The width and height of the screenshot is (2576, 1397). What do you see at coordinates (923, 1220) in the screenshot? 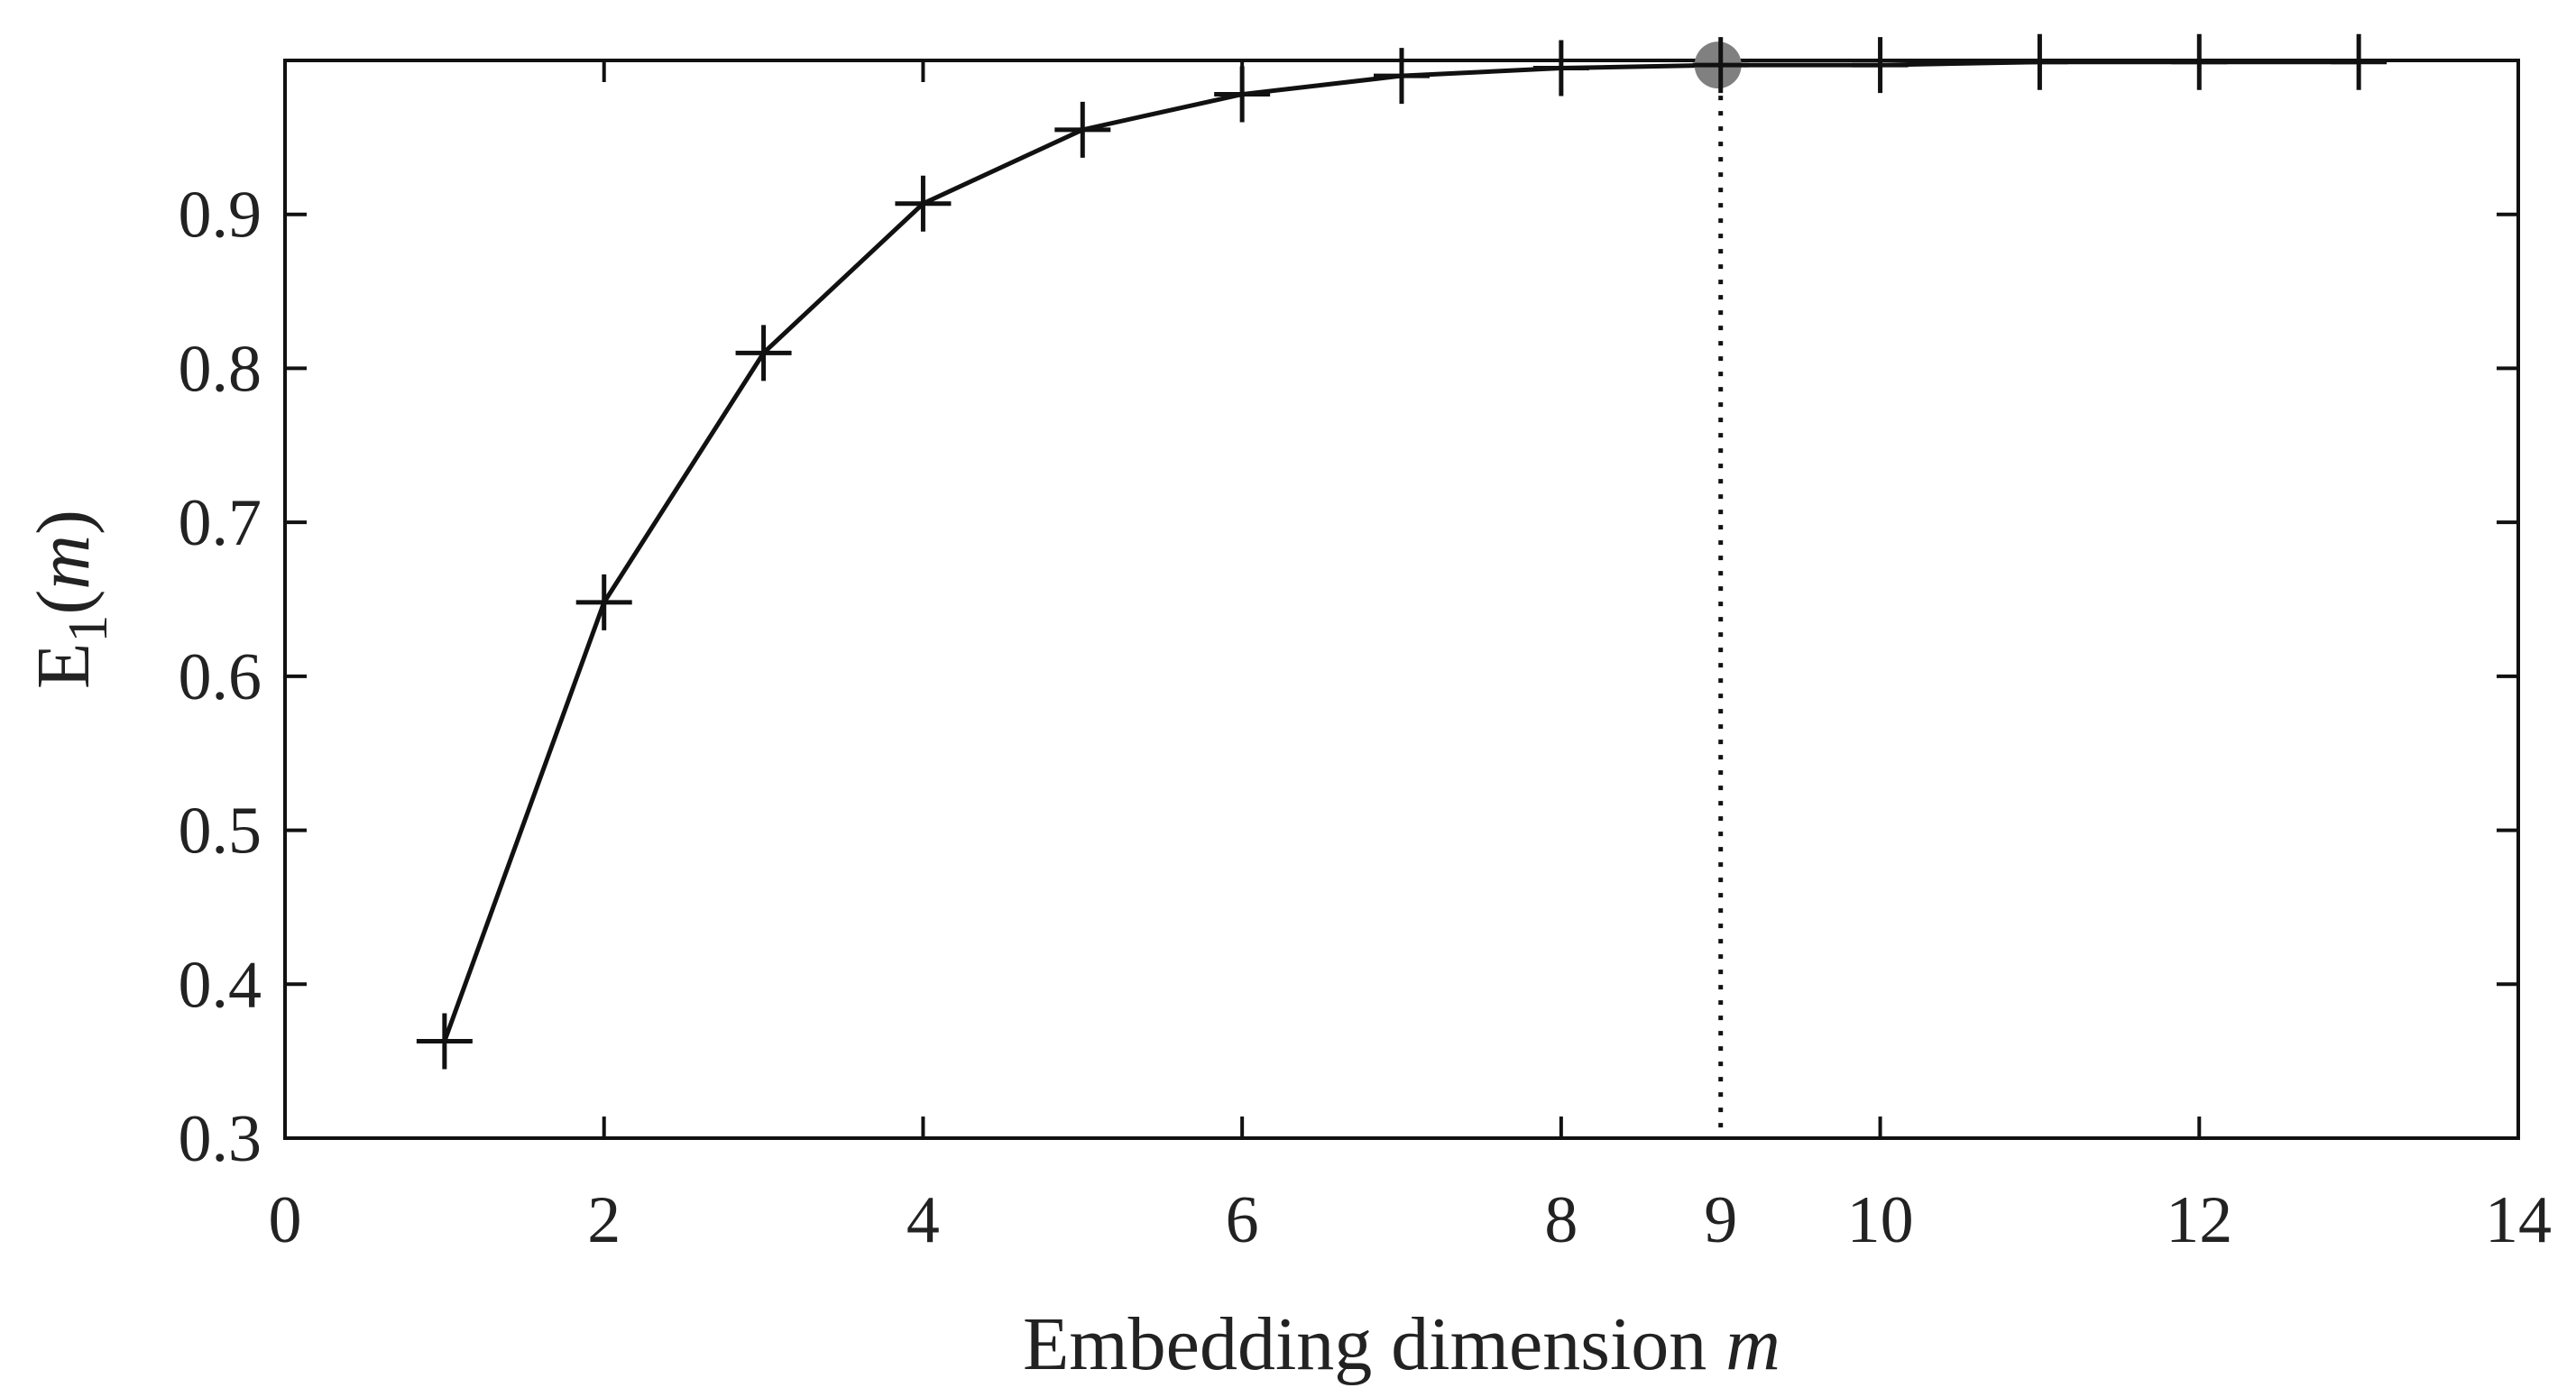
I see `x-tick-label: 4` at bounding box center [923, 1220].